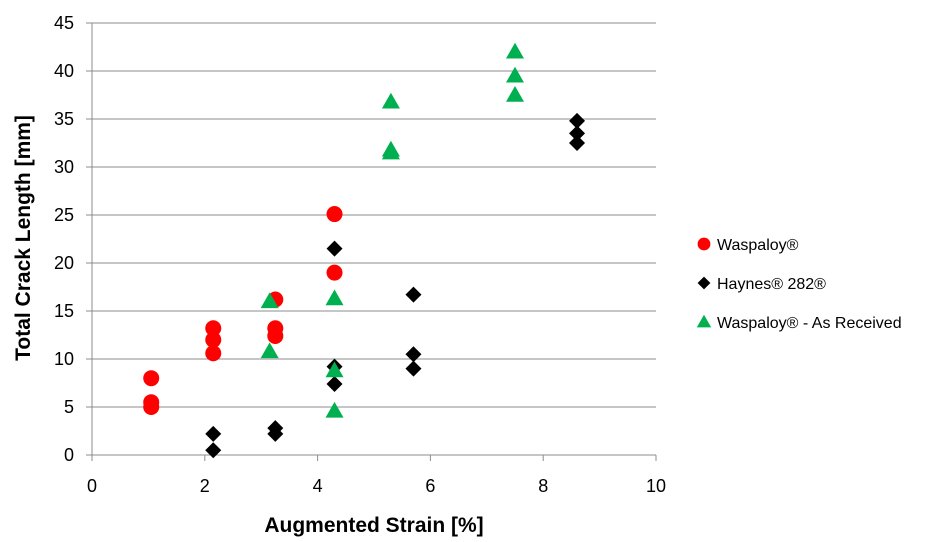  Describe the element at coordinates (64, 263) in the screenshot. I see `y-tick-label: 20` at that location.